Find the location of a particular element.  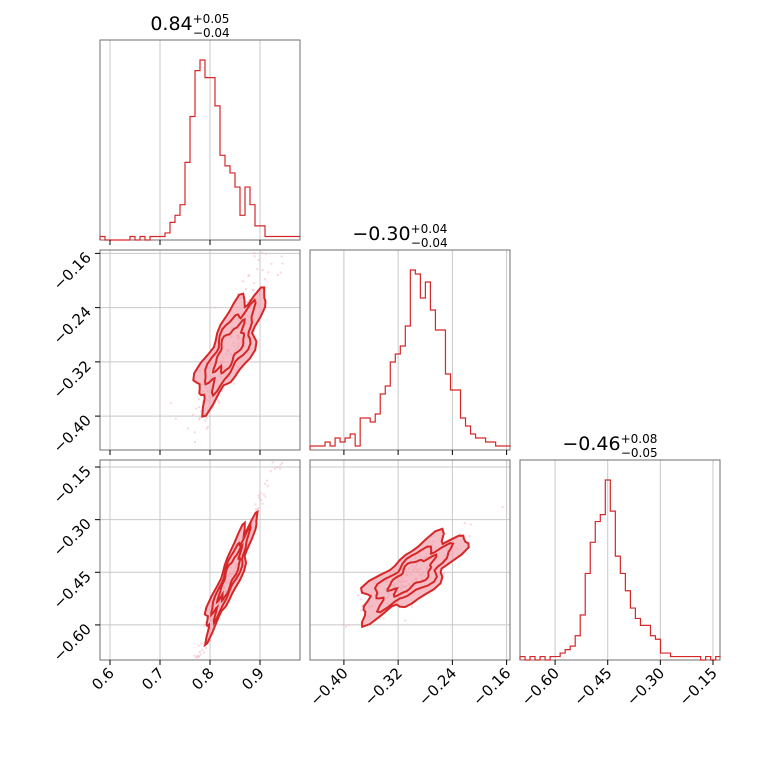

y-tick-label: −0.32 is located at coordinates (72, 379).